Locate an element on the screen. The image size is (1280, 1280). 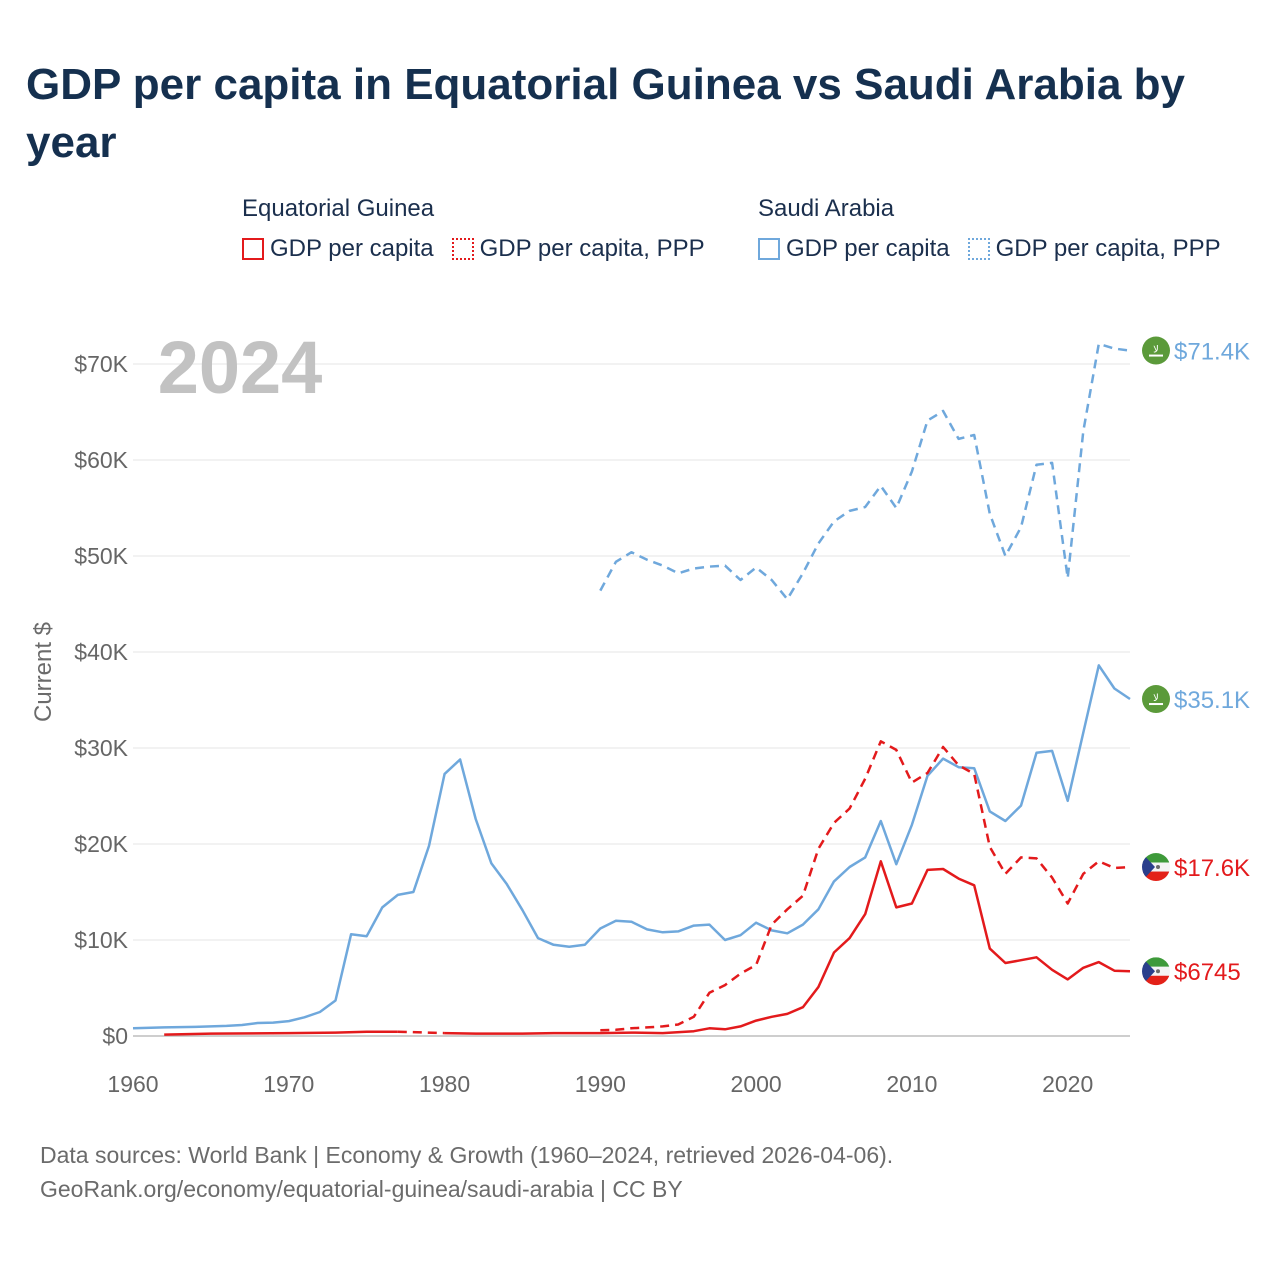
legend-item-eq-gdp-ppp: GDP per capita, PPP is located at coordinates (578, 249).